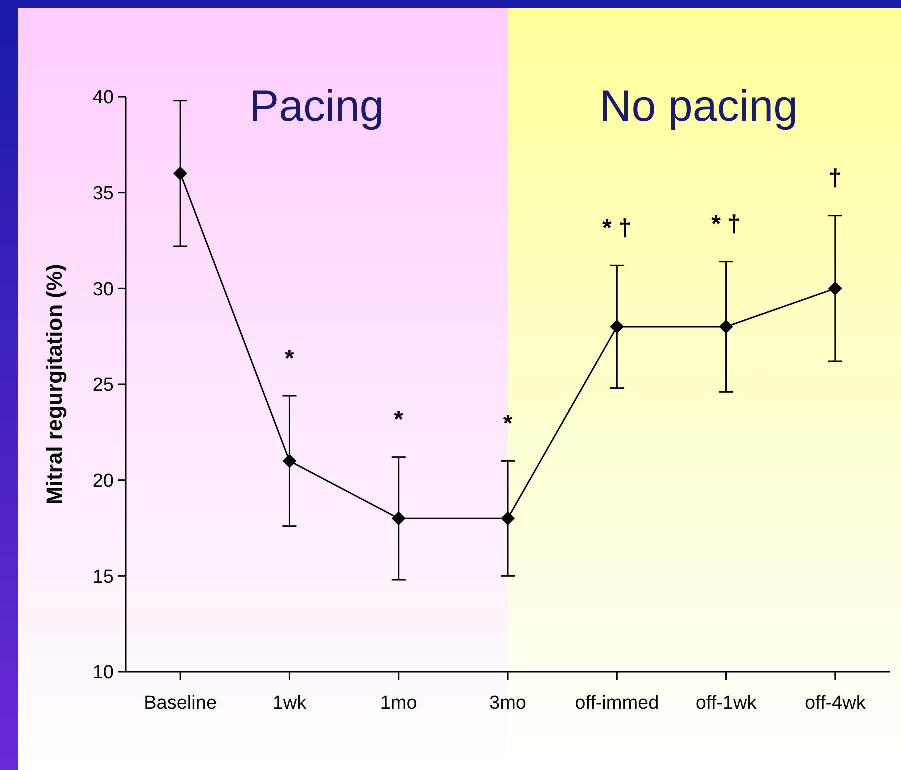  What do you see at coordinates (835, 703) in the screenshot?
I see `x-tick-label: off-4wk` at bounding box center [835, 703].